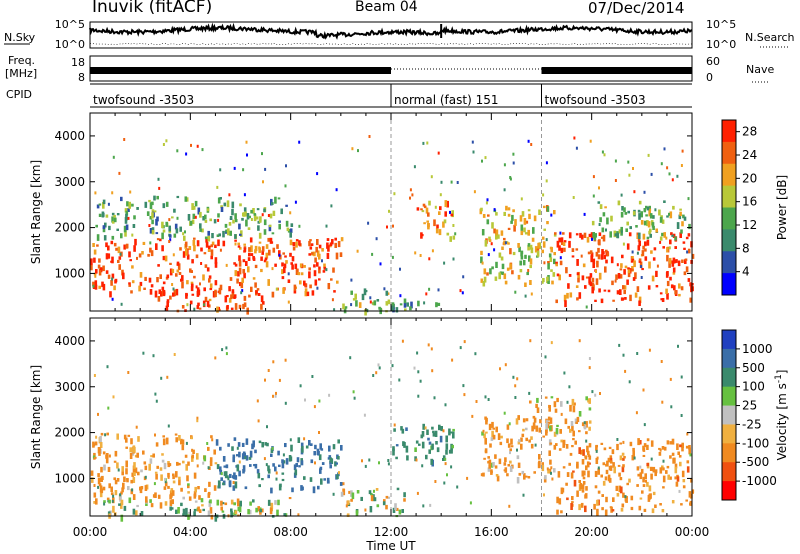 Image resolution: width=800 pixels, height=554 pixels. What do you see at coordinates (759, 481) in the screenshot?
I see `colorbar-tick-label: -1000` at bounding box center [759, 481].